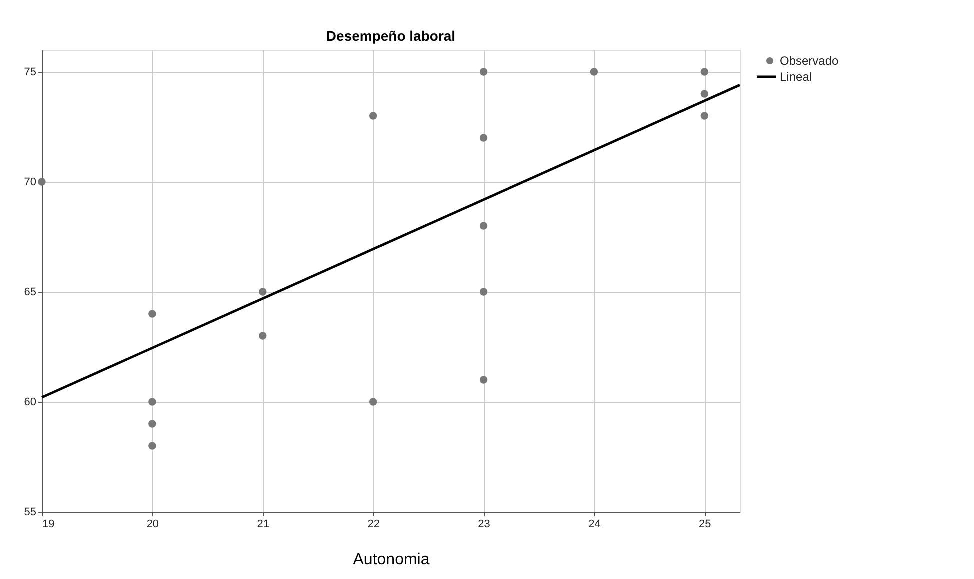  I want to click on x-tick-label: 22, so click(374, 524).